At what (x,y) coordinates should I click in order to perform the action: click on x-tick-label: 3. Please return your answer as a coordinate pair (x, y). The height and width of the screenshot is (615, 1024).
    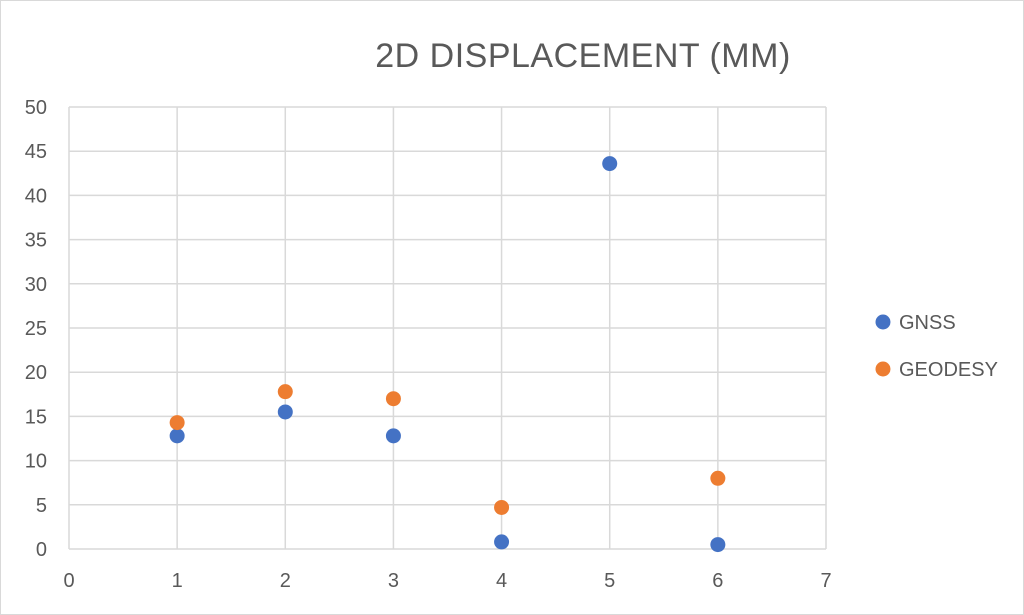
    Looking at the image, I should click on (393, 581).